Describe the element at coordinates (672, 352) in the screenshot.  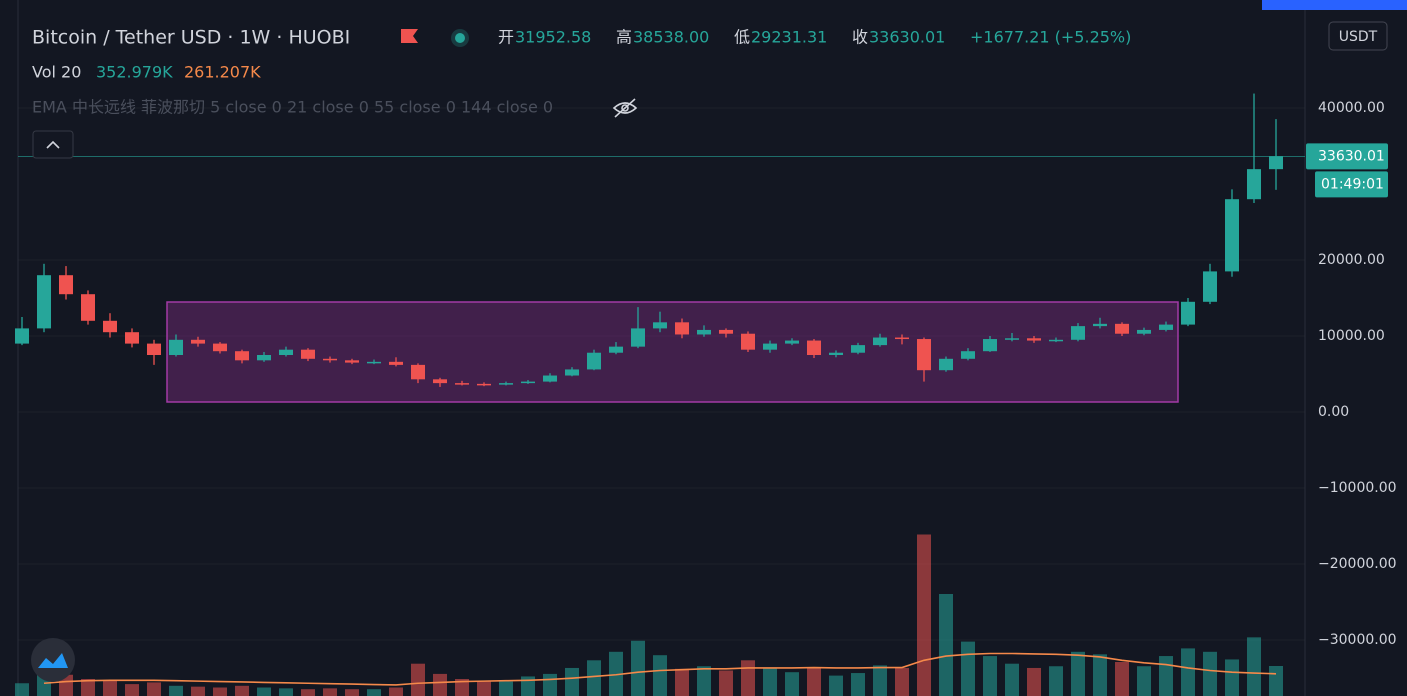
I see `range-box` at that location.